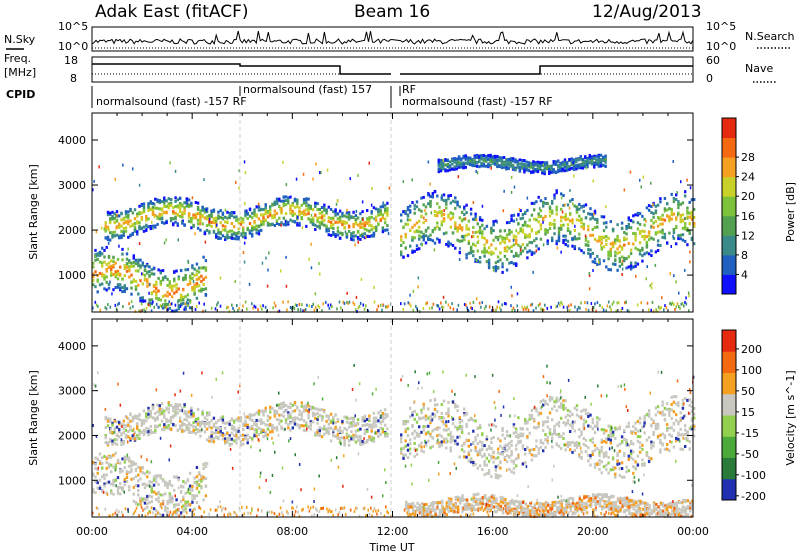  I want to click on colorbar-swatch, so click(729, 147).